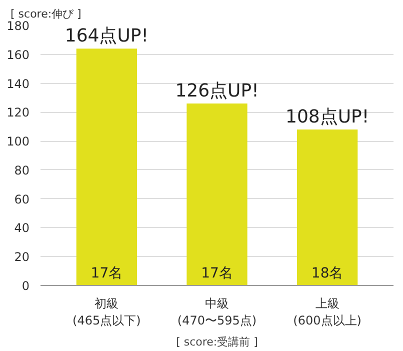 The height and width of the screenshot is (351, 403). Describe the element at coordinates (18, 141) in the screenshot. I see `y-tick-label: 100` at that location.